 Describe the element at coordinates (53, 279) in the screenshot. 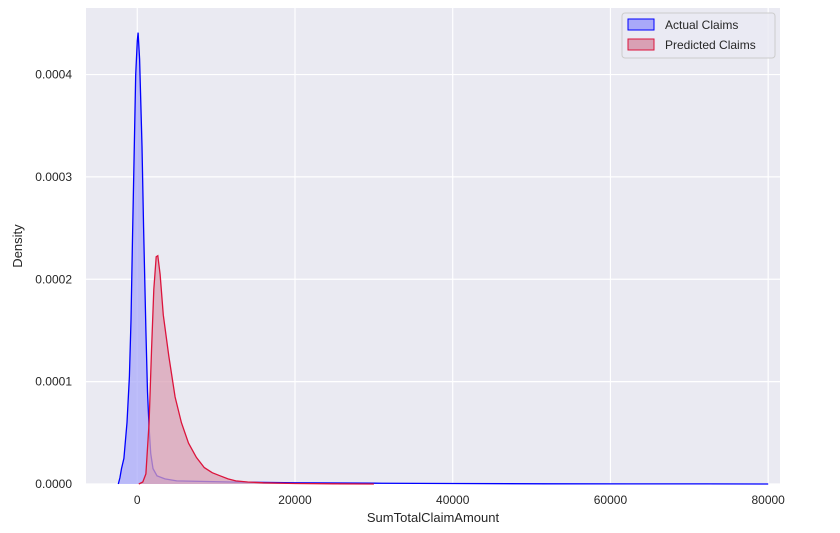

I see `y-tick-label: 0.0002` at that location.